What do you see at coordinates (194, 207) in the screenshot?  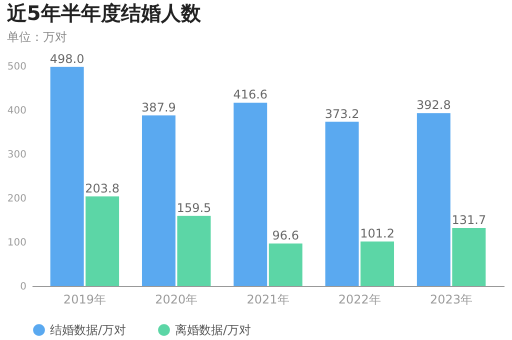 I see `data-label: 159.5` at bounding box center [194, 207].